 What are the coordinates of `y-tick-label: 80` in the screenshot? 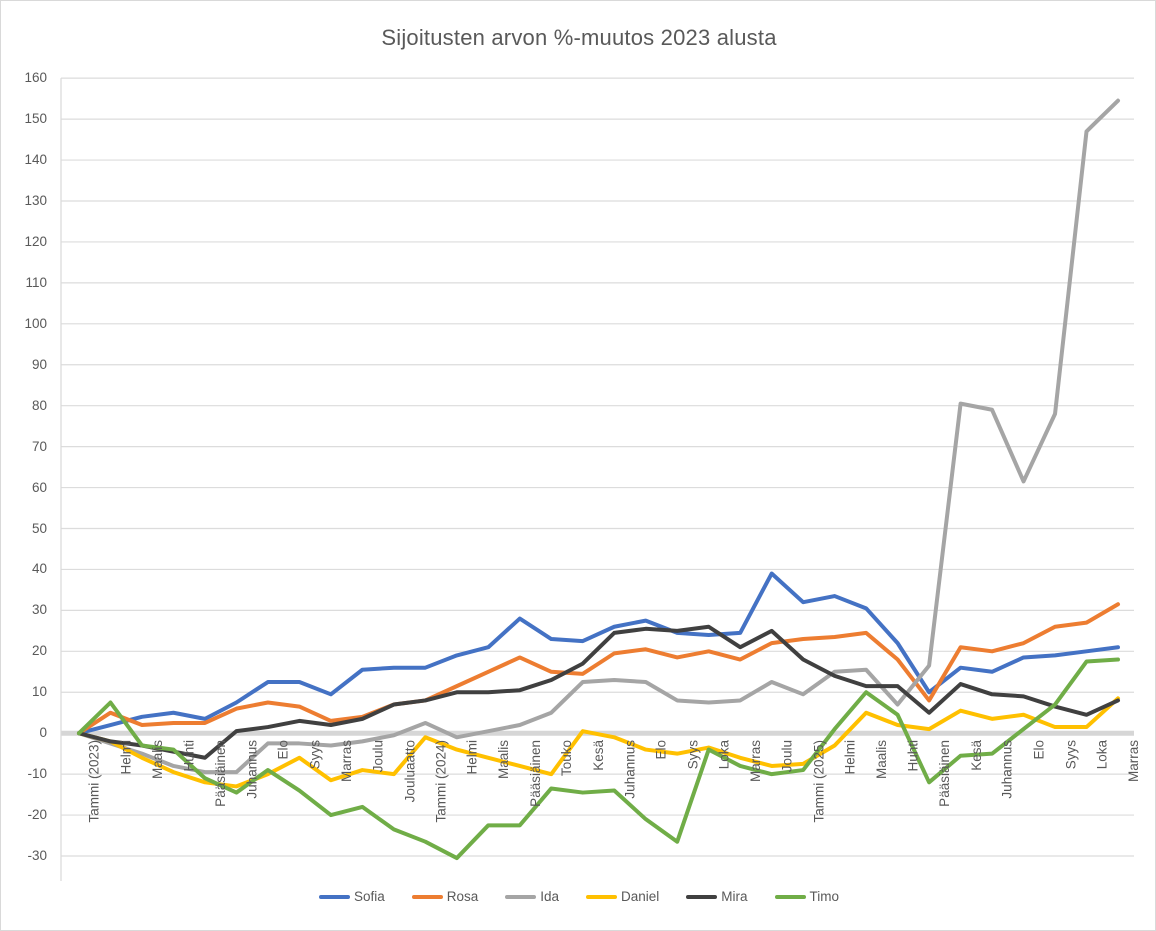 It's located at (39, 405).